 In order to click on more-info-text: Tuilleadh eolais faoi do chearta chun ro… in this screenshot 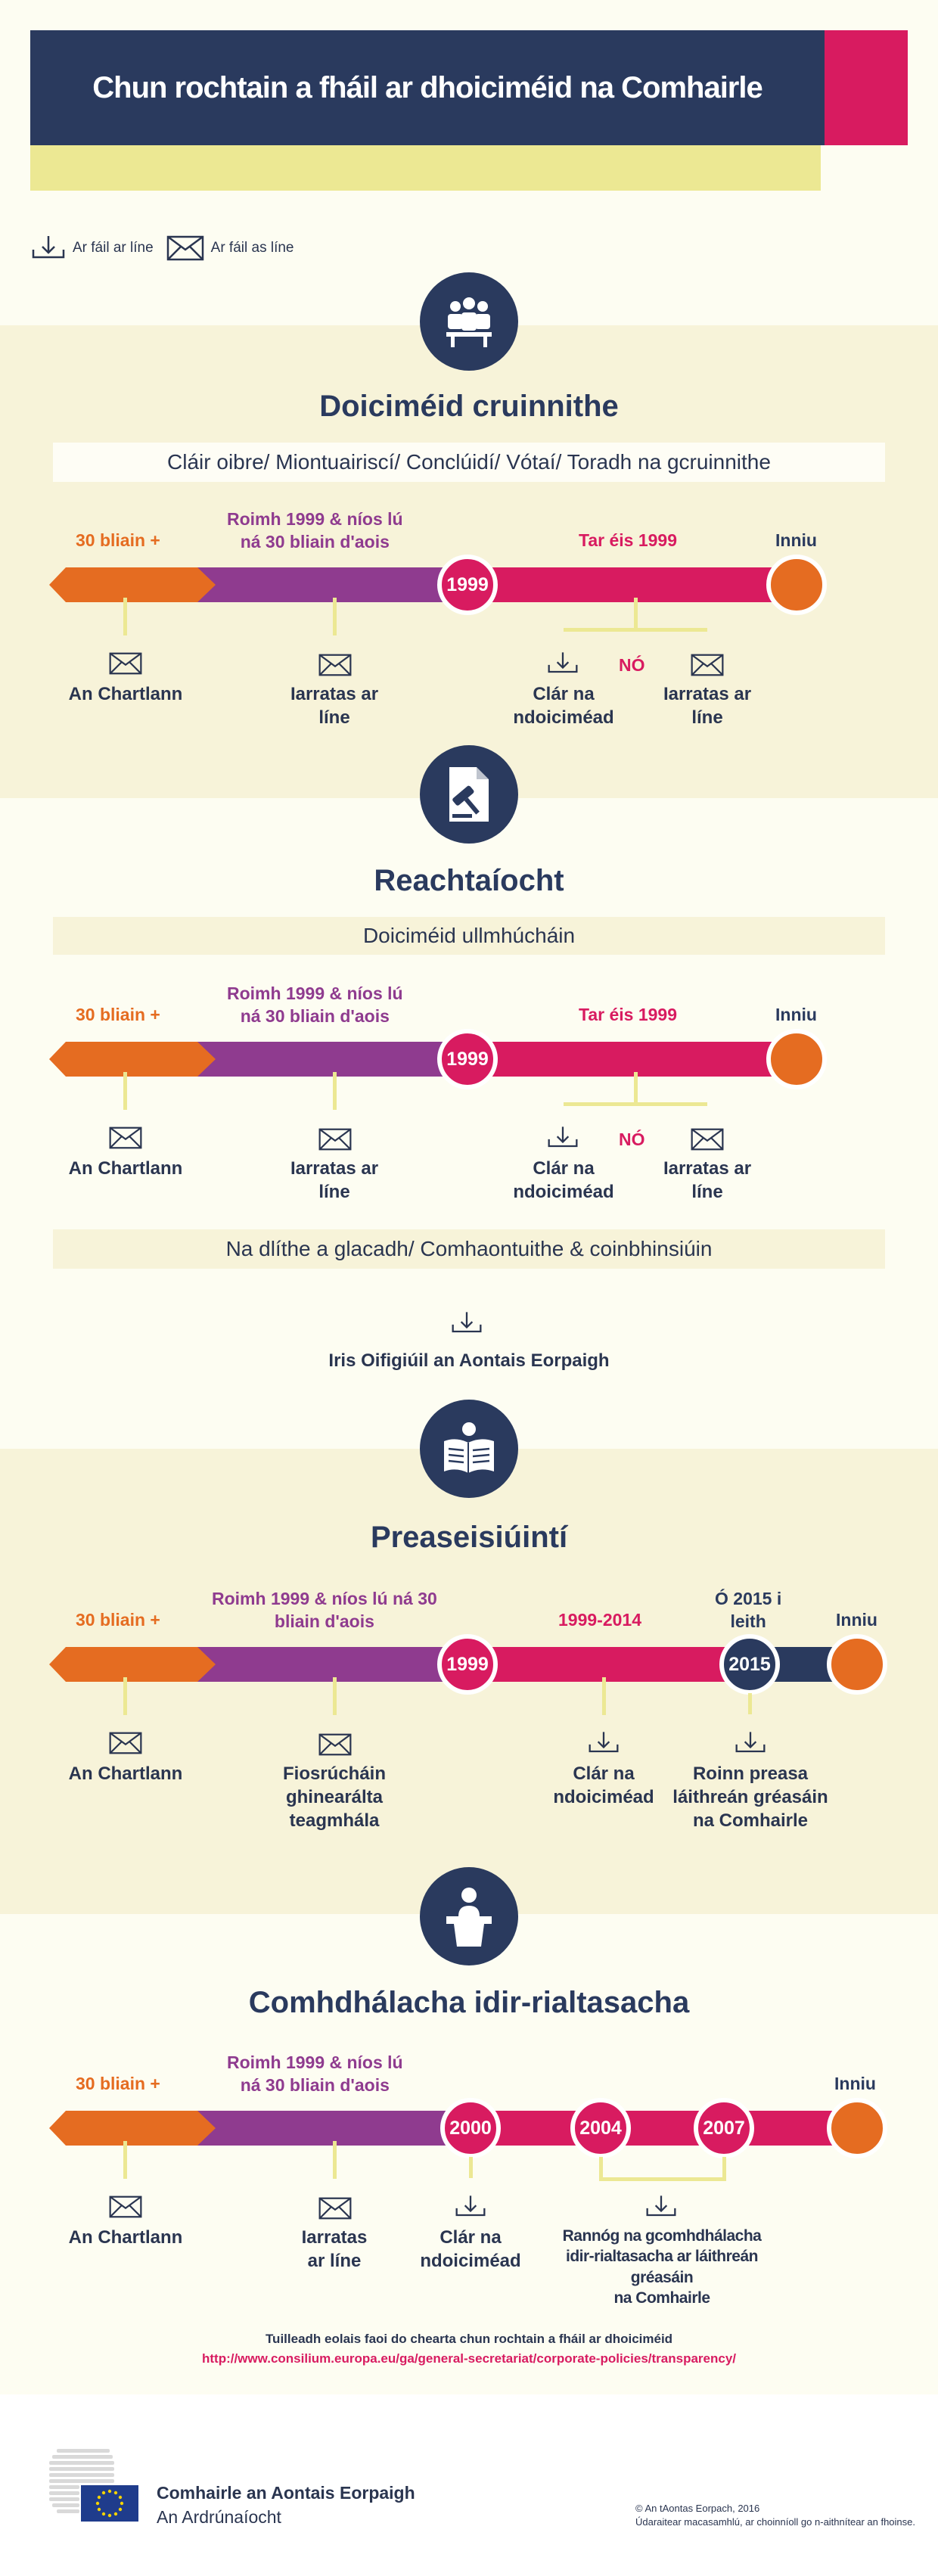, I will do `click(469, 2339)`.